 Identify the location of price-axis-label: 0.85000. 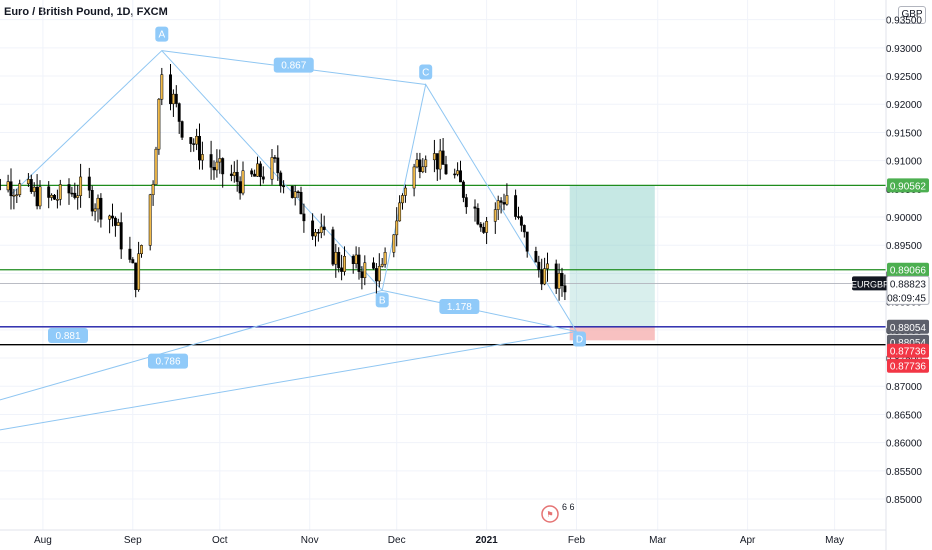
(904, 500).